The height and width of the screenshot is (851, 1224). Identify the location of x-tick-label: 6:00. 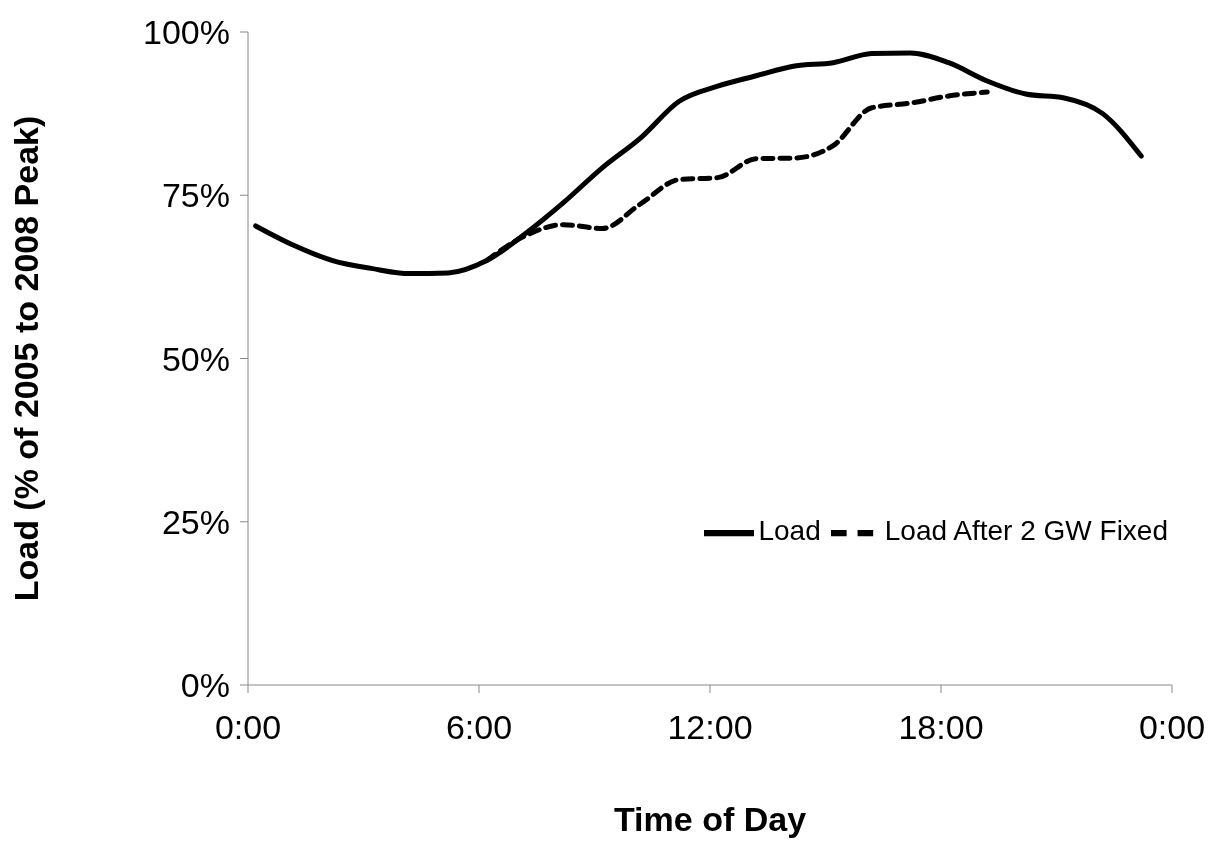
(479, 727).